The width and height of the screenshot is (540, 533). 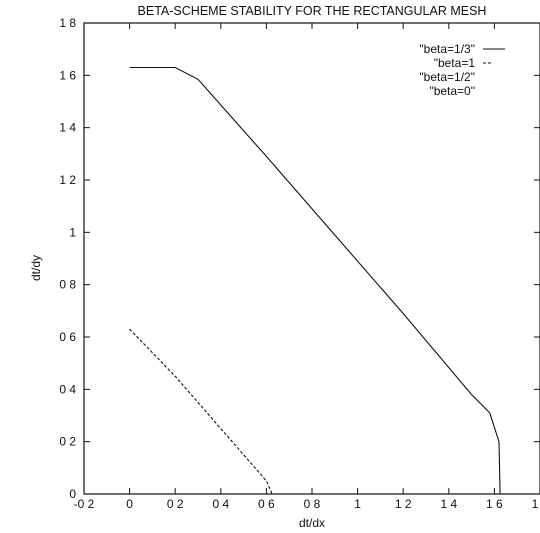 I want to click on legend-label: "beta=1, so click(x=455, y=63).